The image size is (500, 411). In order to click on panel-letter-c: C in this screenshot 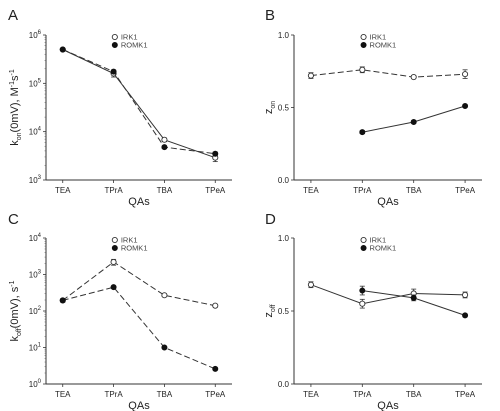, I will do `click(13, 219)`.